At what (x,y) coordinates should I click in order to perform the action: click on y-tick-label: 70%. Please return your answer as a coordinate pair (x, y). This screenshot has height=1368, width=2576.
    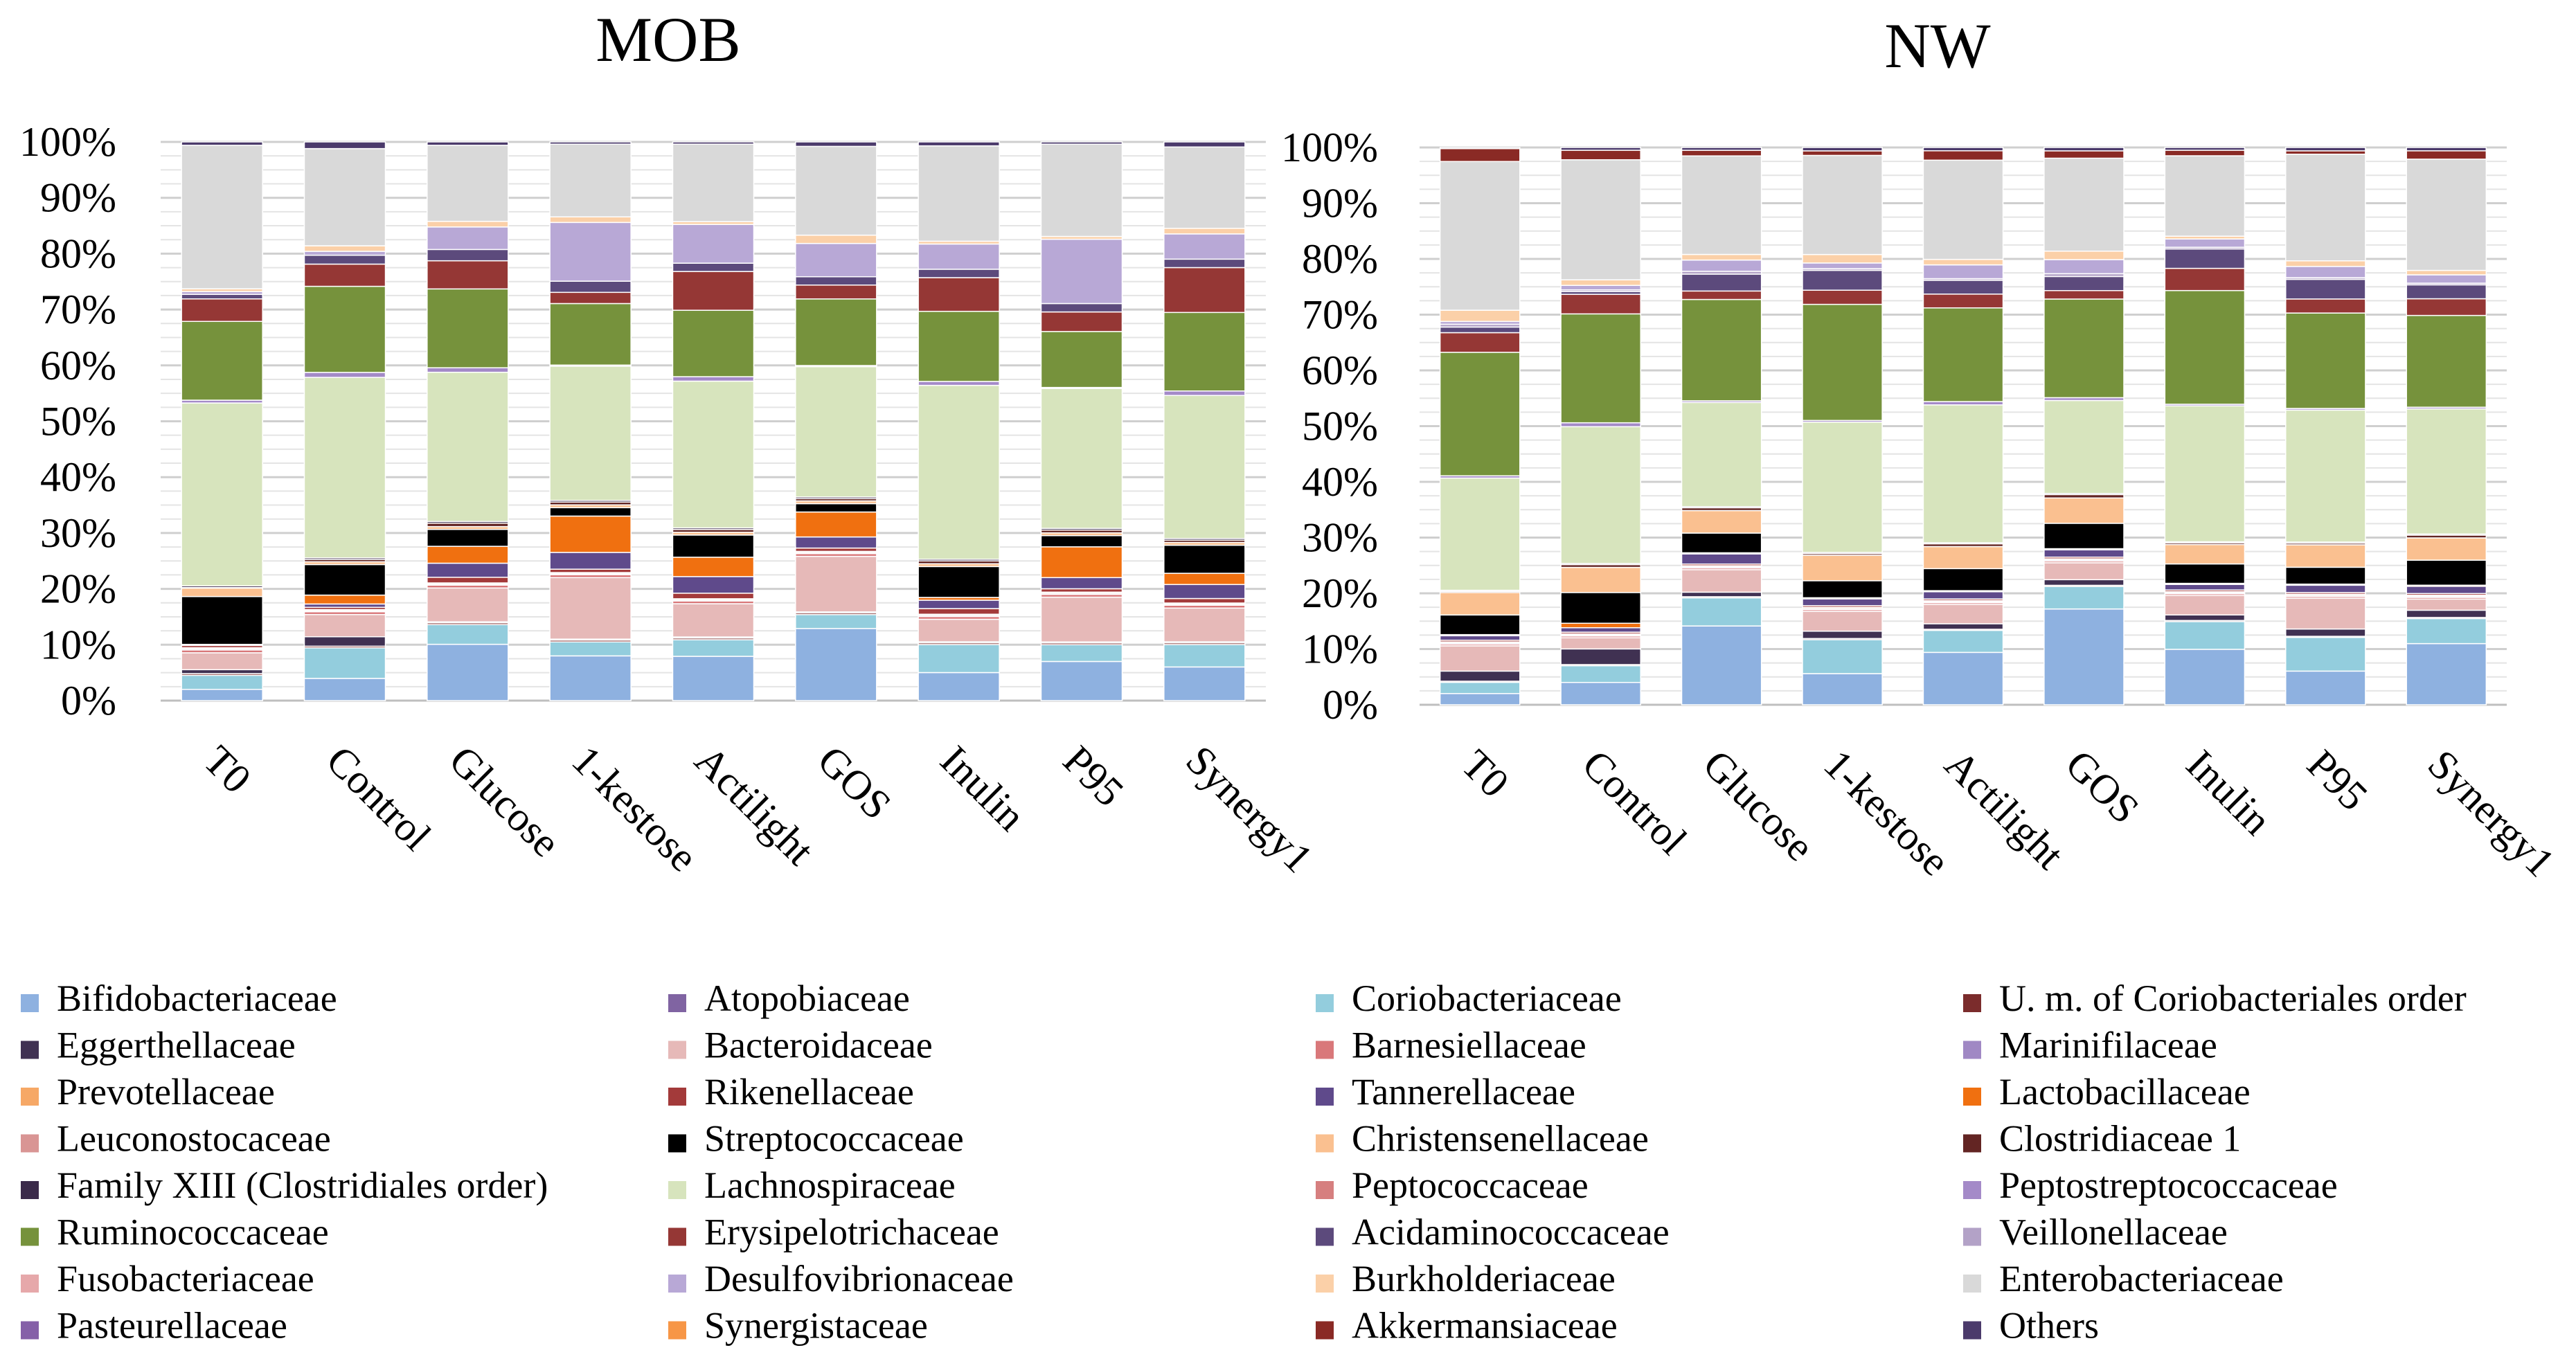
    Looking at the image, I should click on (78, 309).